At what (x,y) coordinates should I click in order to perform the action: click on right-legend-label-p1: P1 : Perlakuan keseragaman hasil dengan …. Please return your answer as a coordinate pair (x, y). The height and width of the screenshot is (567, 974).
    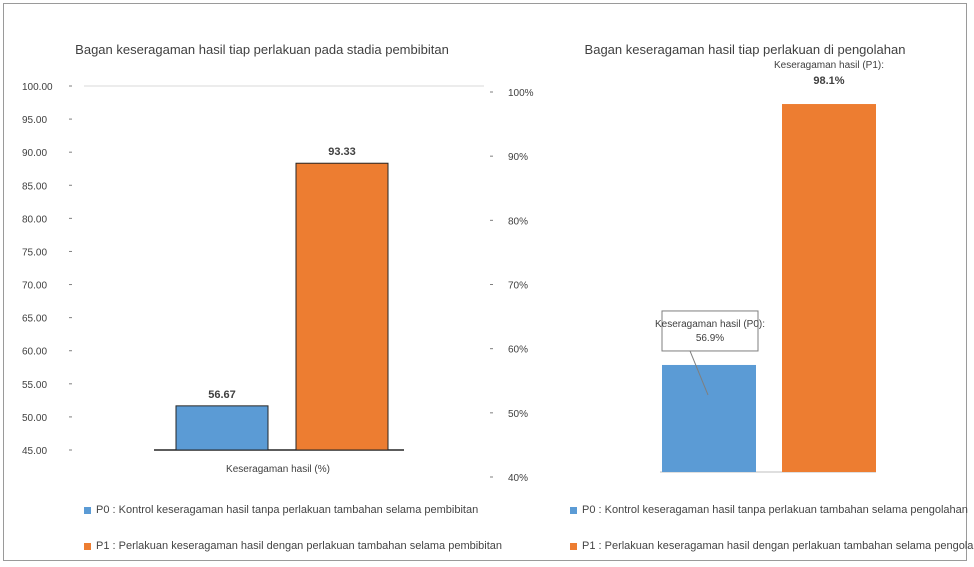
    Looking at the image, I should click on (778, 546).